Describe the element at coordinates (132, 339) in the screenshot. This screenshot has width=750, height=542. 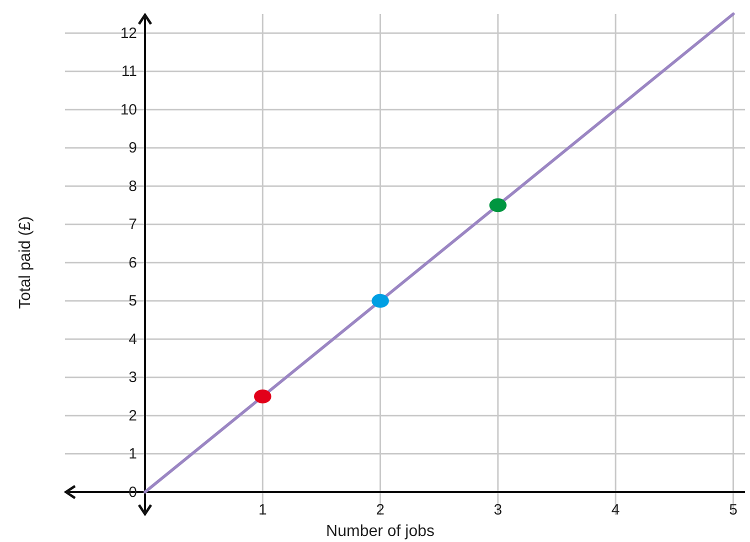
I see `y-tick-label: 4` at that location.